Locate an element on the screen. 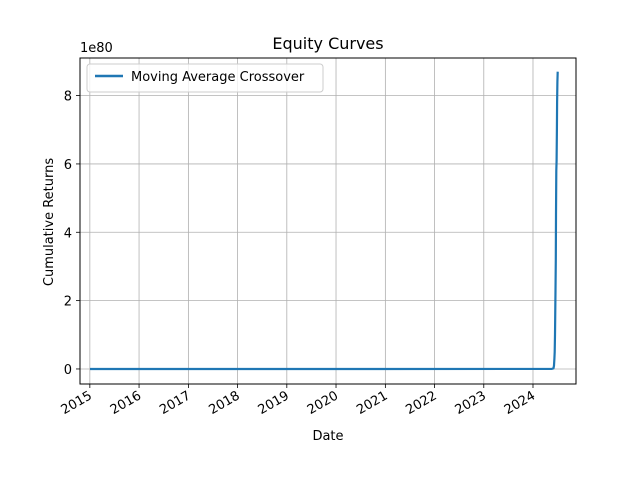 The image size is (640, 484). y-tick-label: 6 is located at coordinates (68, 165).